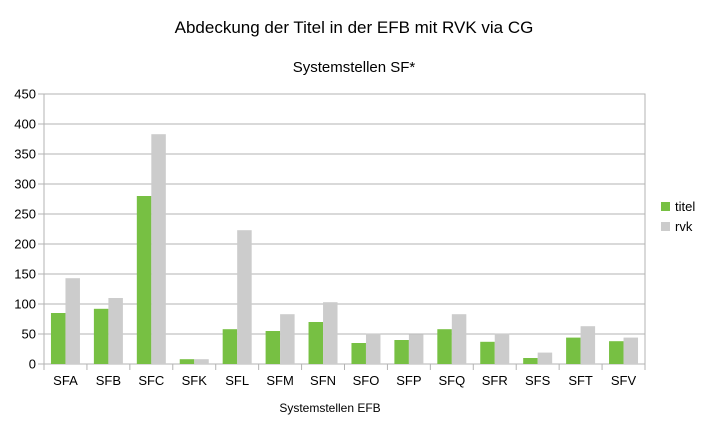 The width and height of the screenshot is (708, 434). What do you see at coordinates (101, 336) in the screenshot?
I see `bar-titel-sfb` at bounding box center [101, 336].